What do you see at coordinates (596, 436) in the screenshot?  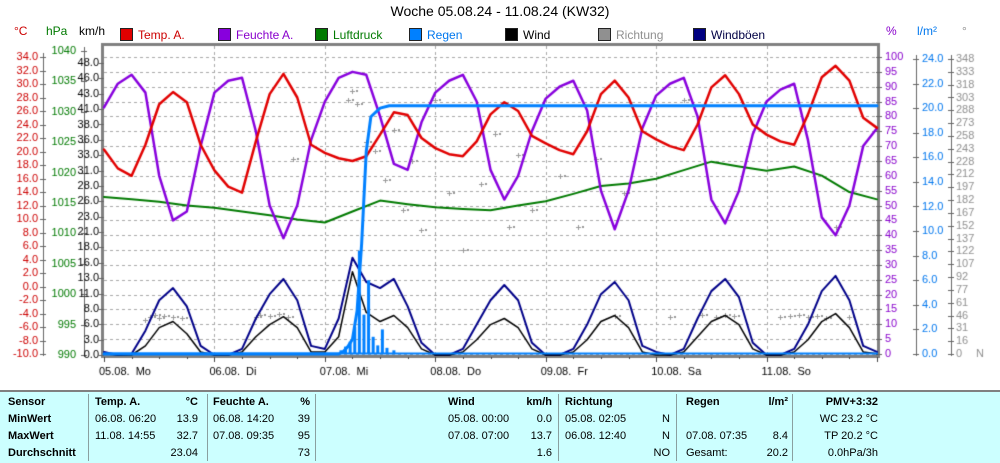 I see `dir-max-datetime: 06.08. 12:40` at bounding box center [596, 436].